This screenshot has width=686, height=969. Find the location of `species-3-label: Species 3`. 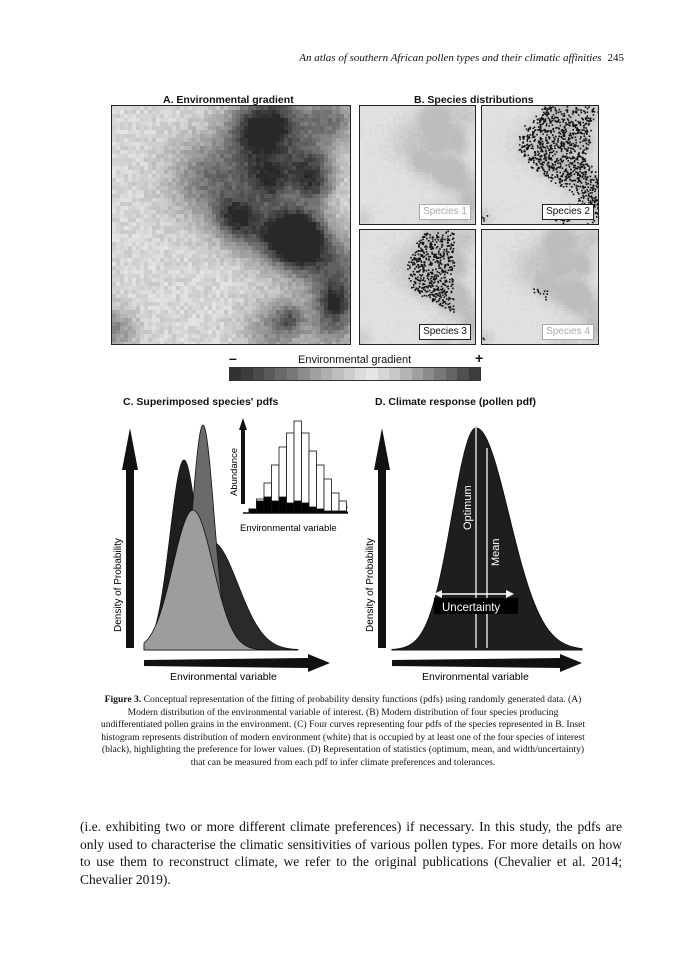

species-3-label: Species 3 is located at coordinates (445, 332).